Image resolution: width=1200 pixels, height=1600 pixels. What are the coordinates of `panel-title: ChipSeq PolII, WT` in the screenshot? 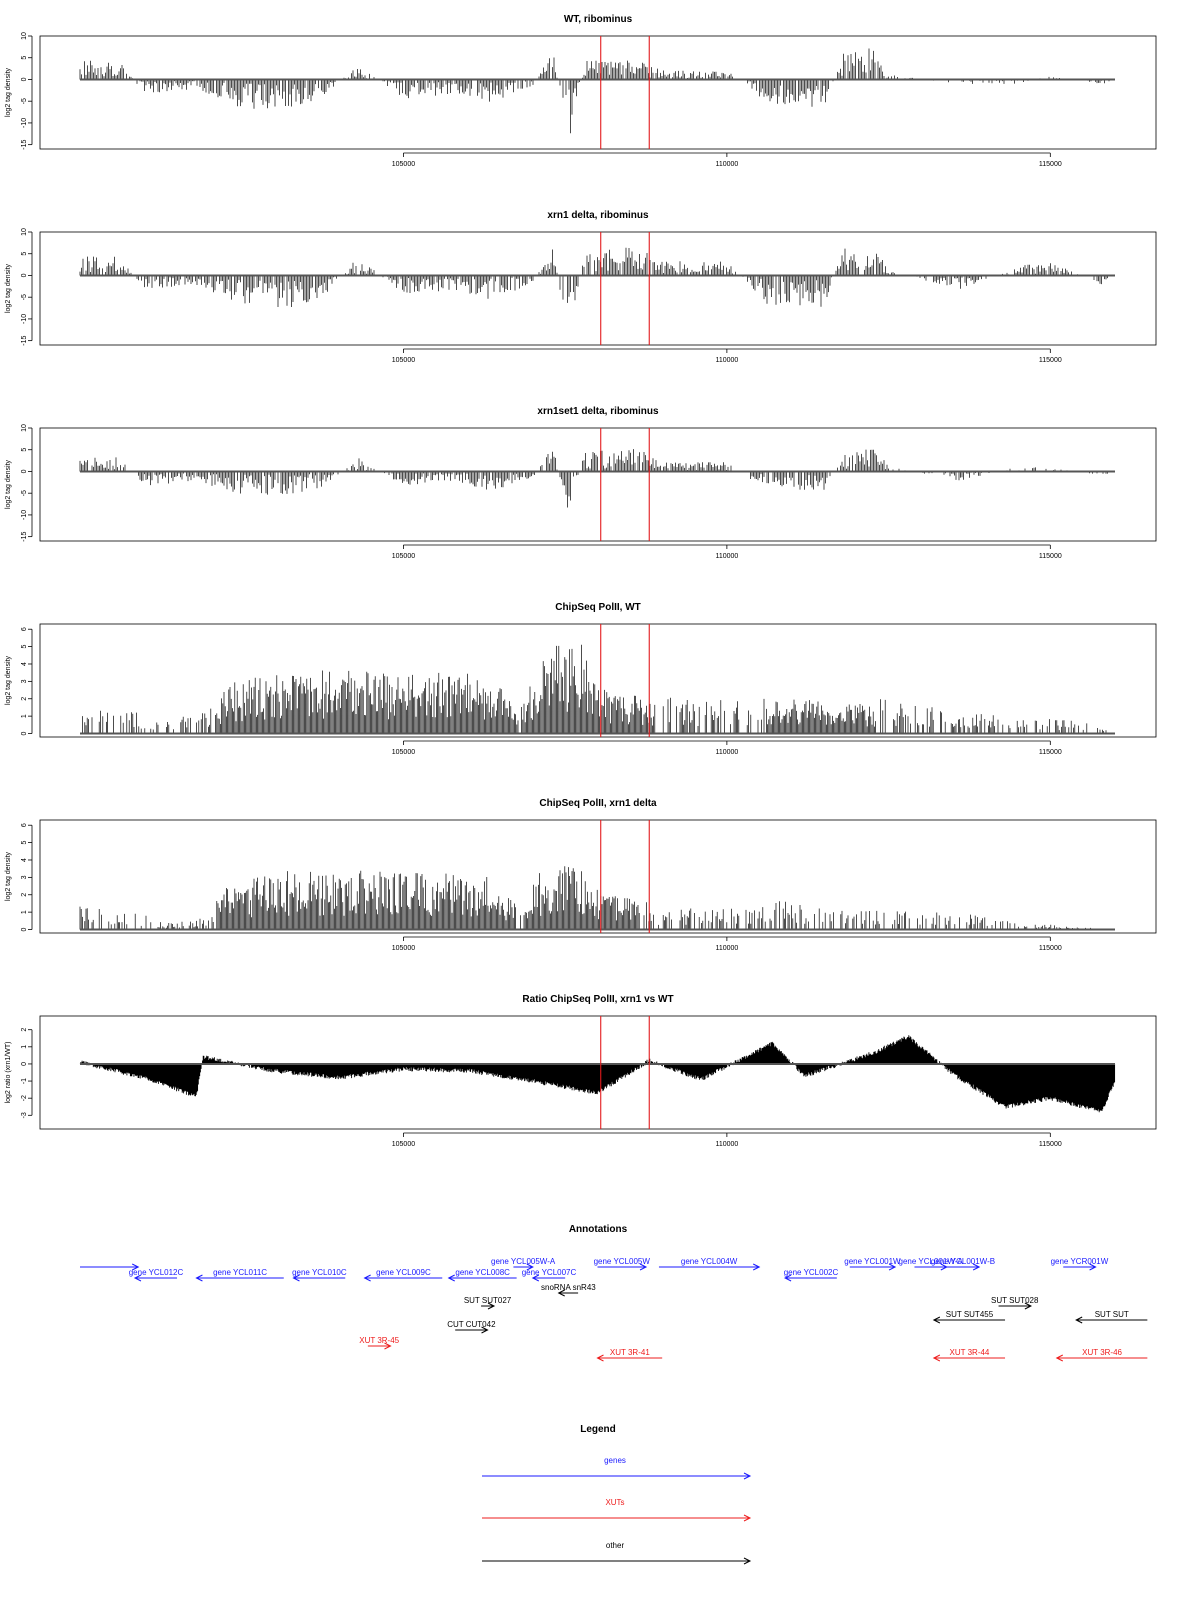 It's located at (598, 607).